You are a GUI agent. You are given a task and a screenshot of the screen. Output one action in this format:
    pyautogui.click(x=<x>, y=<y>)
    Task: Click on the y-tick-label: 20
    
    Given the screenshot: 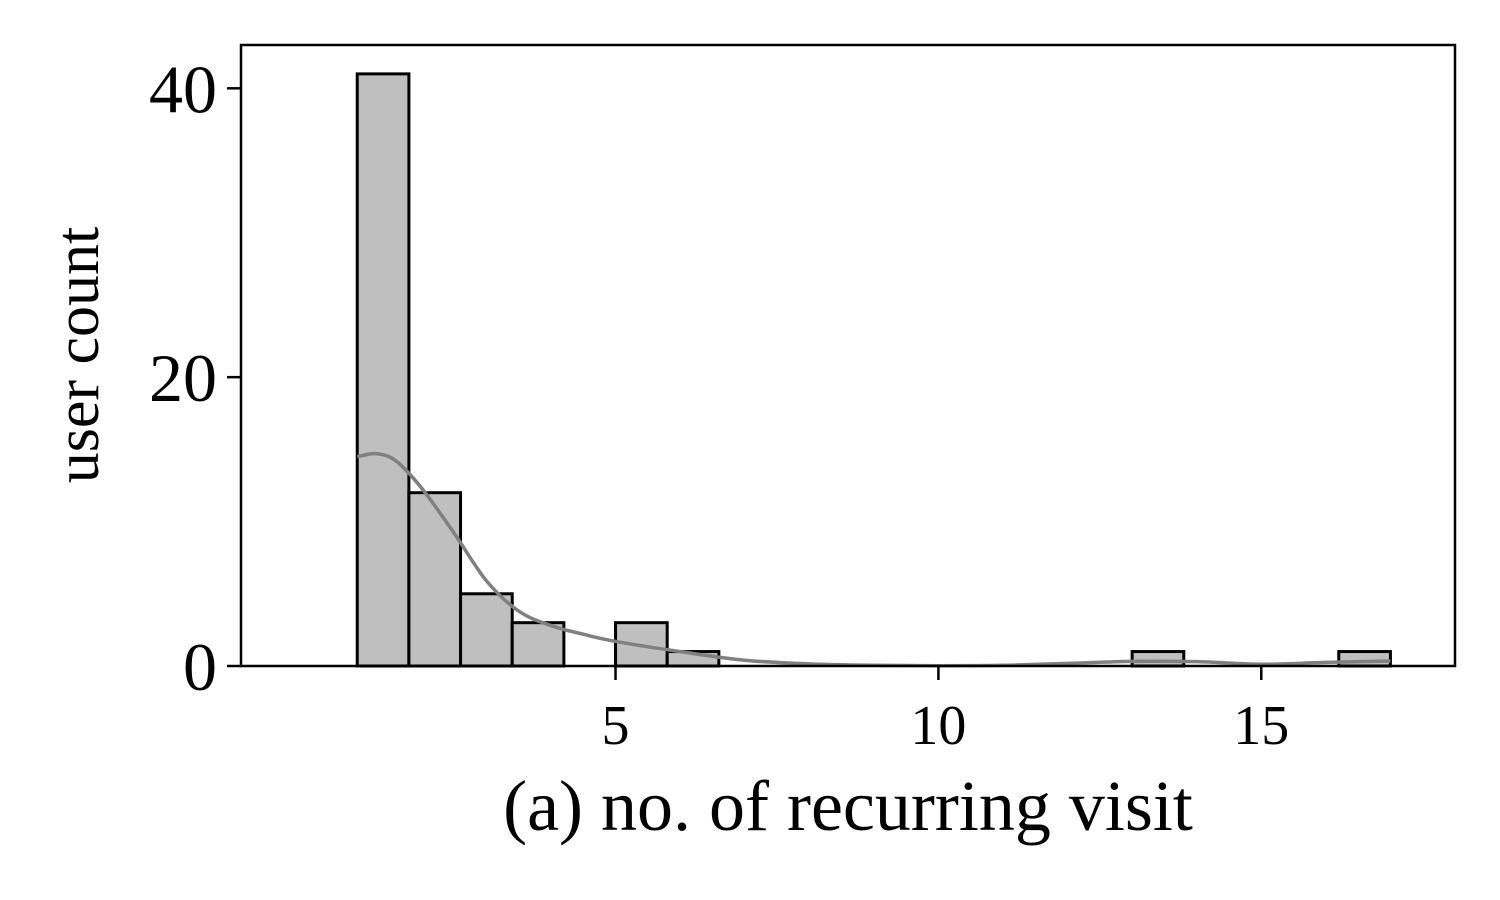 What is the action you would take?
    pyautogui.click(x=183, y=378)
    